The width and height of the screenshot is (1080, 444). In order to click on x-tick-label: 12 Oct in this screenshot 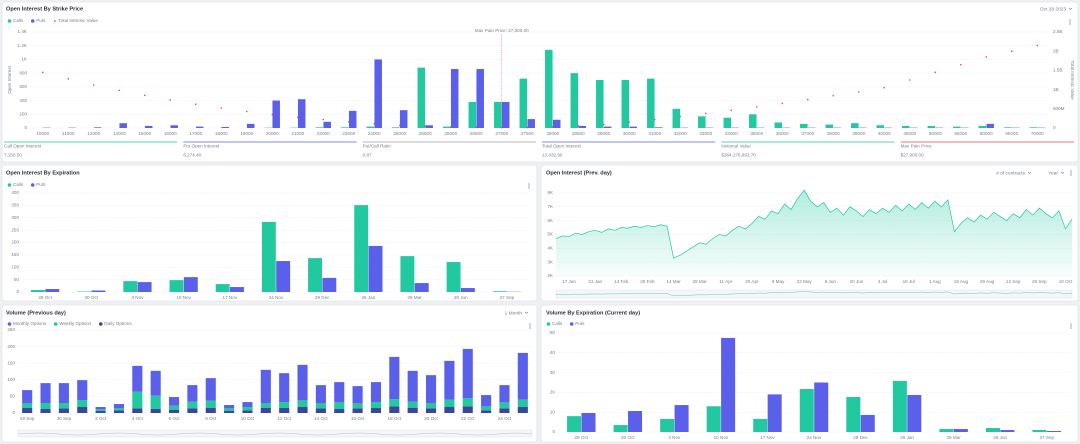, I will do `click(284, 418)`.